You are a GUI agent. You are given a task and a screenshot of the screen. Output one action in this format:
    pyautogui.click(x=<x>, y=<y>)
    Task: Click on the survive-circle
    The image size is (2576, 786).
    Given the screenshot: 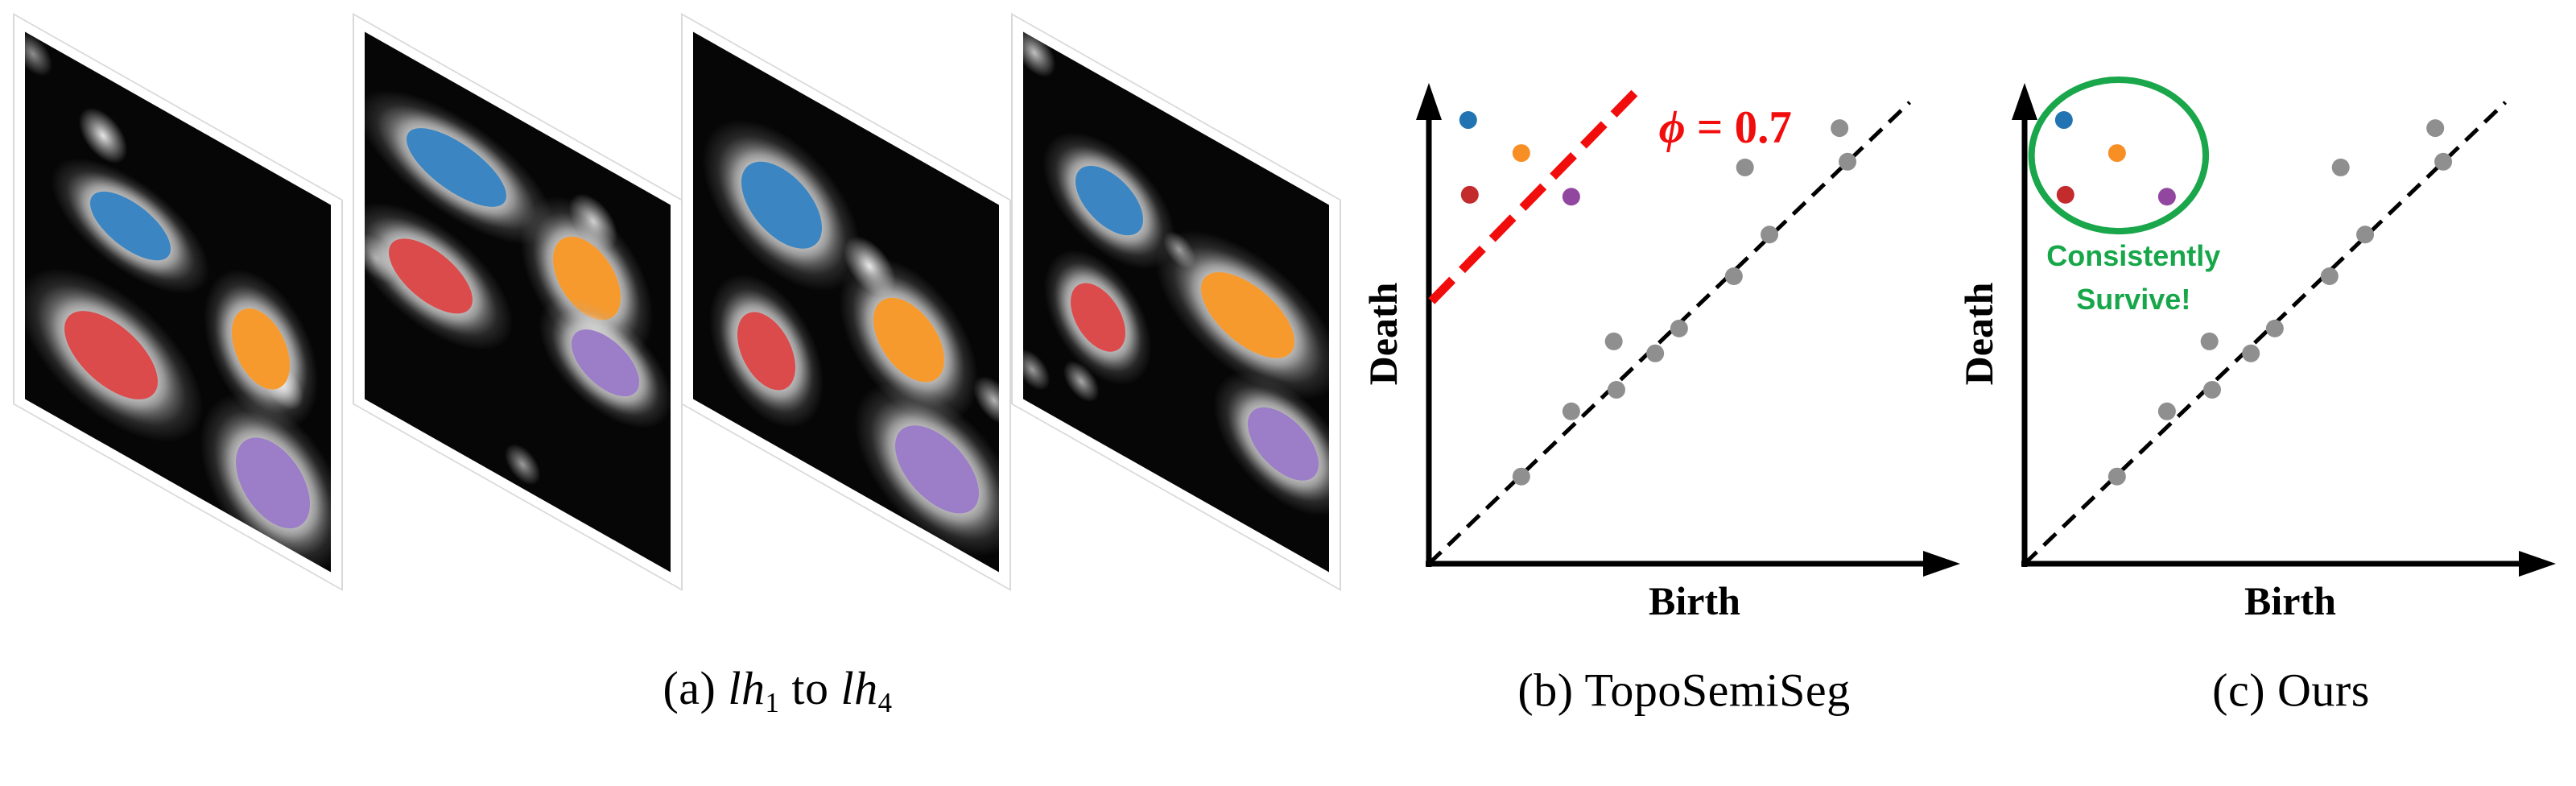 What is the action you would take?
    pyautogui.click(x=2119, y=156)
    